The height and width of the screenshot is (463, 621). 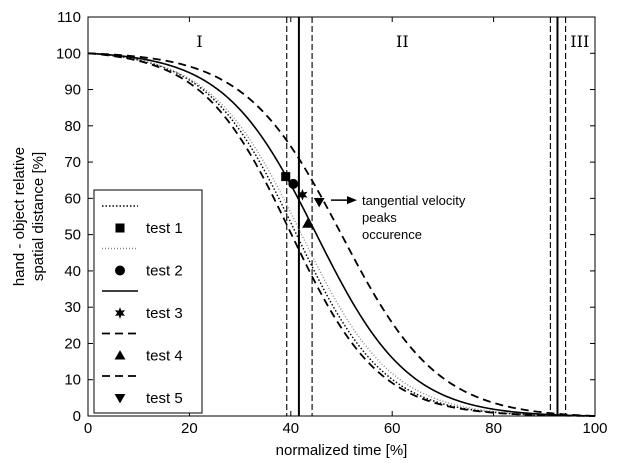 What do you see at coordinates (72, 343) in the screenshot?
I see `y-tick-label: 20` at bounding box center [72, 343].